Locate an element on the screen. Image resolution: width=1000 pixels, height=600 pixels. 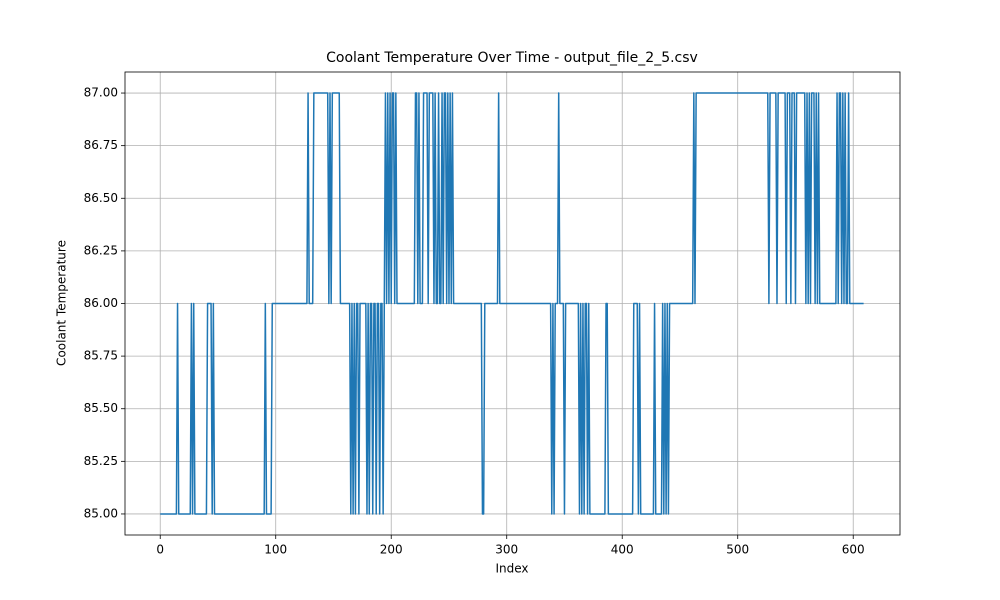
x-tick-label: 100 is located at coordinates (275, 550).